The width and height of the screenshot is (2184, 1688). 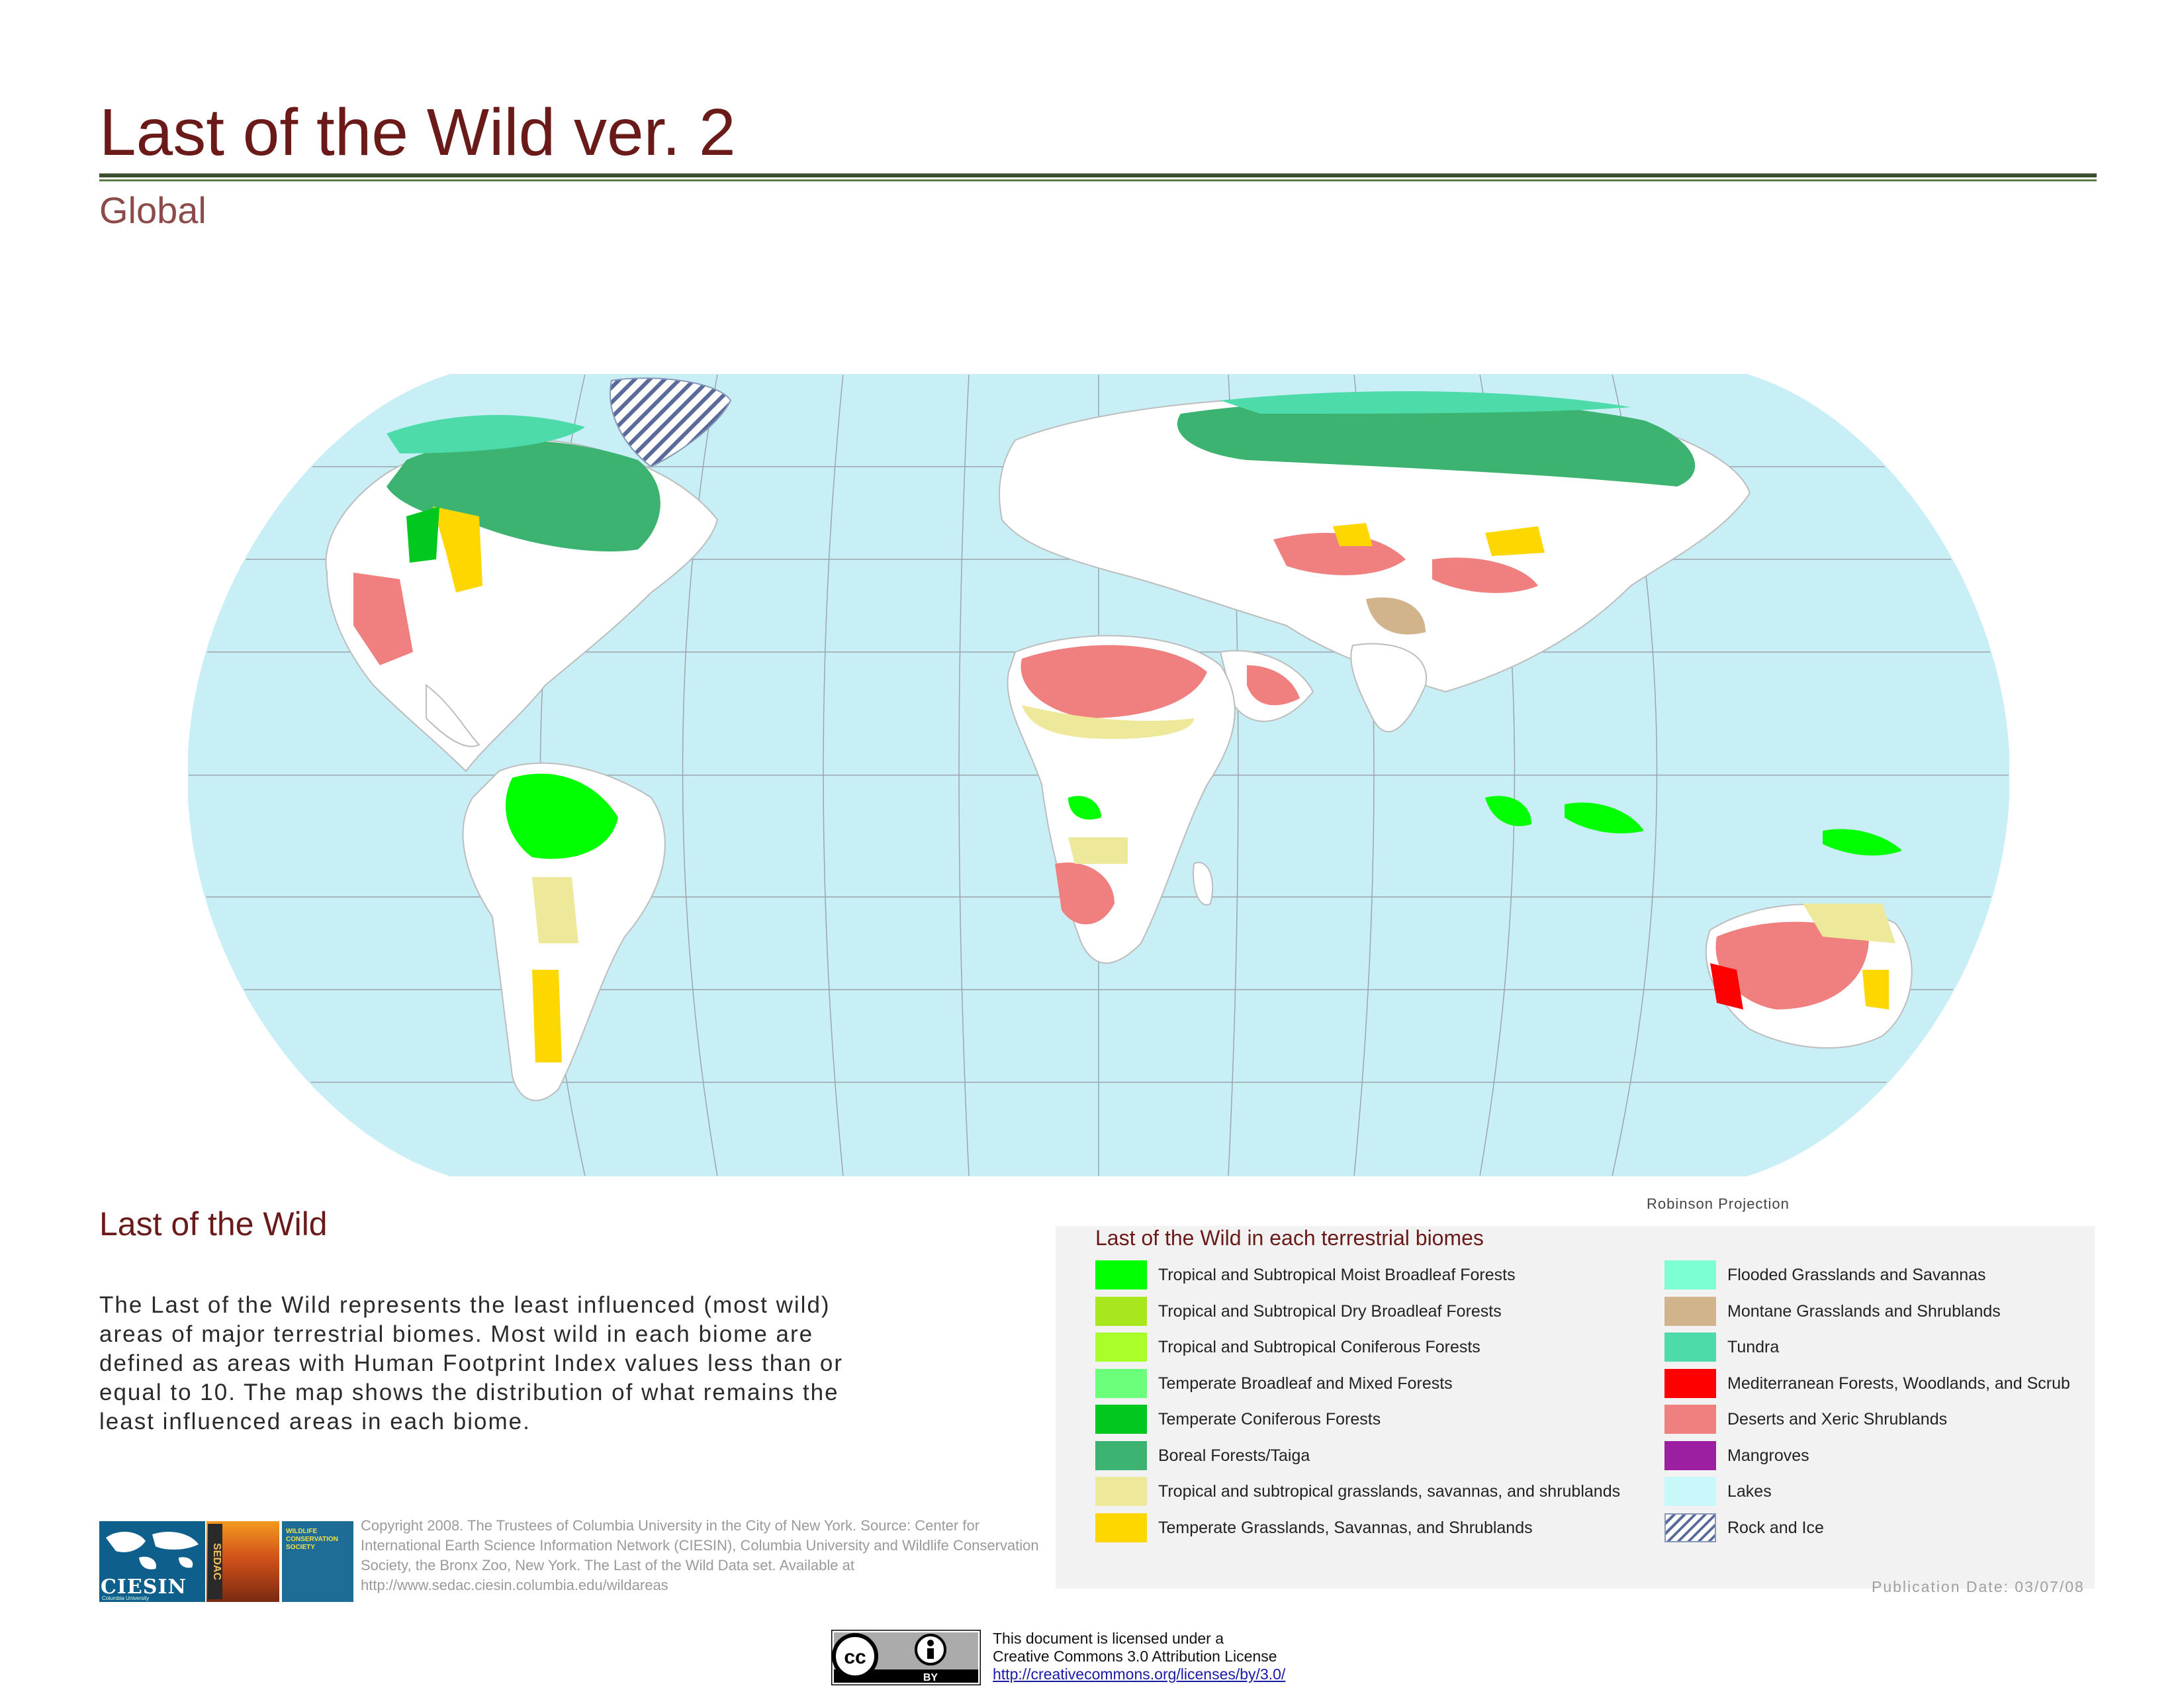 What do you see at coordinates (1718, 1204) in the screenshot?
I see `projection-label: Robinson Projection` at bounding box center [1718, 1204].